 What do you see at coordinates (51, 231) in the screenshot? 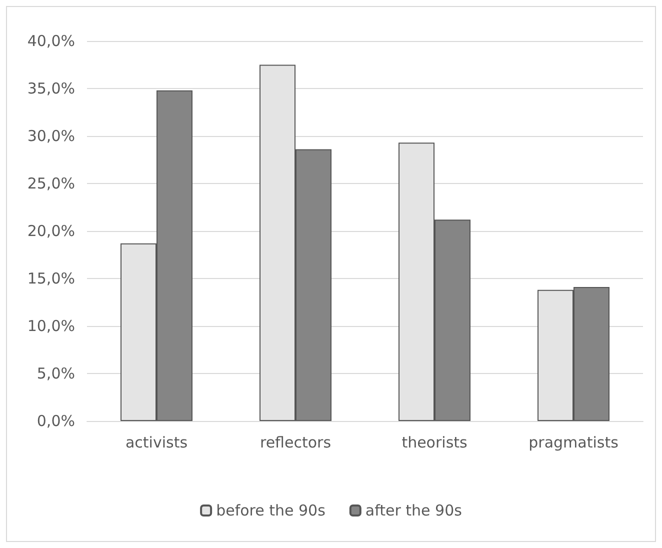
I see `y-tick-label: 20,0%` at bounding box center [51, 231].